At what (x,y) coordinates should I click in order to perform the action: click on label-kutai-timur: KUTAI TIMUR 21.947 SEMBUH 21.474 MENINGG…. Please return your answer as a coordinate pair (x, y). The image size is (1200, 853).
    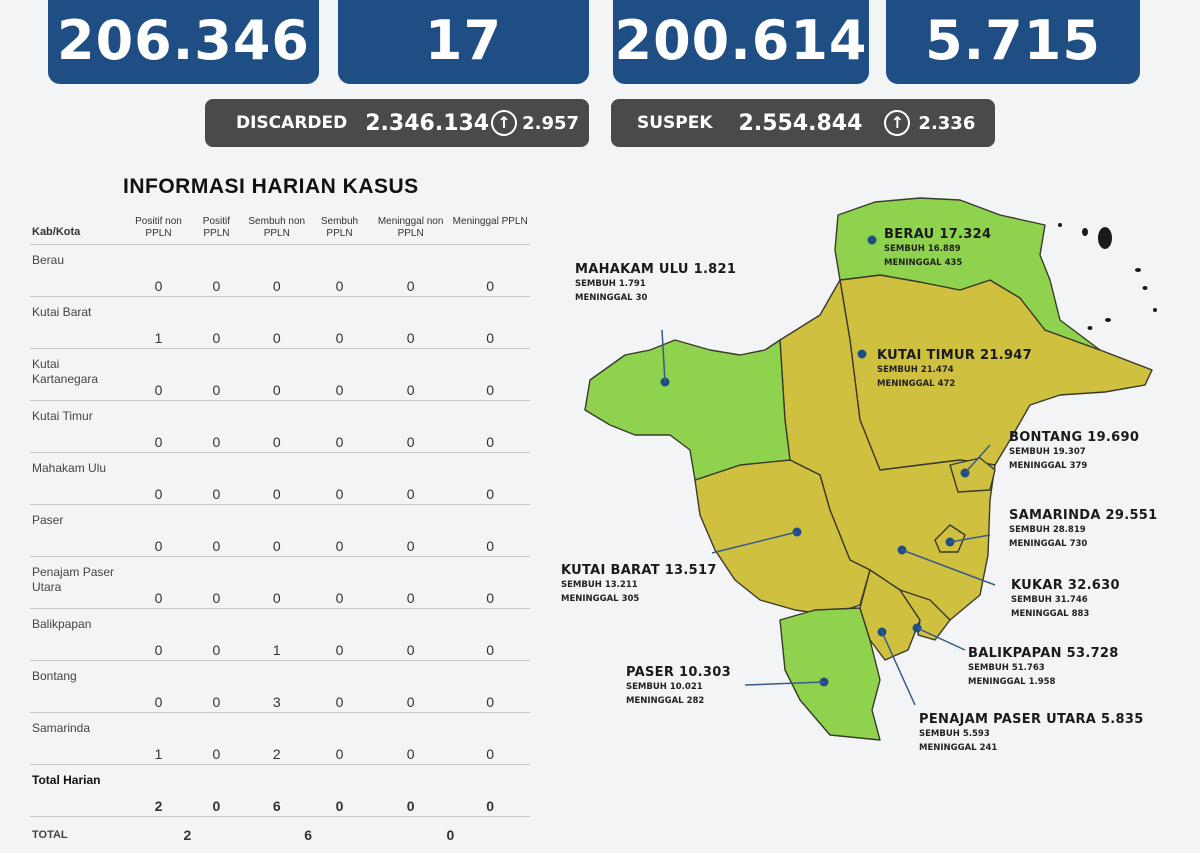
    Looking at the image, I should click on (954, 369).